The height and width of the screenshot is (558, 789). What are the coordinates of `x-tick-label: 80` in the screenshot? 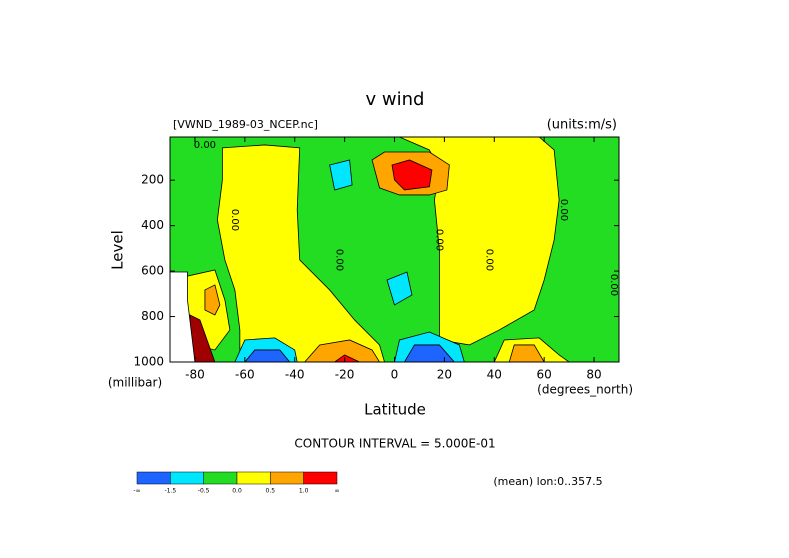 It's located at (593, 375).